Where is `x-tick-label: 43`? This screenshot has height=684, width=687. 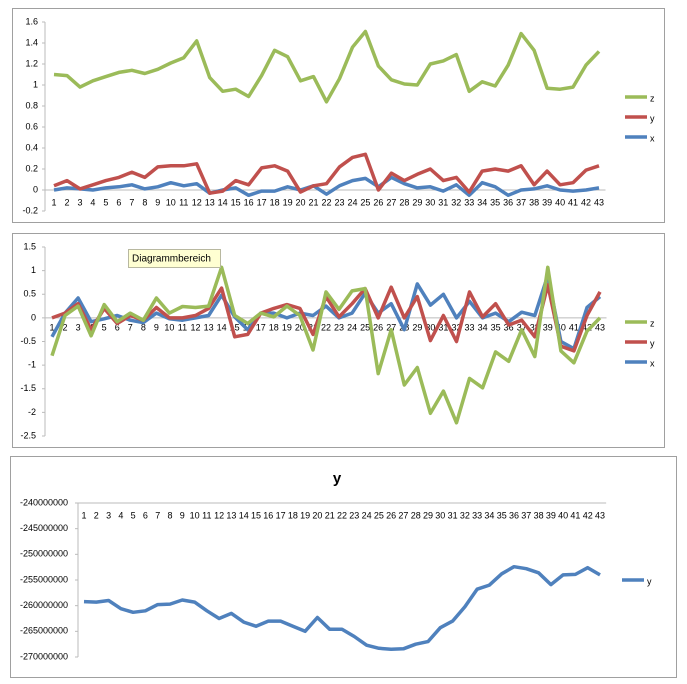
x-tick-label: 43 is located at coordinates (600, 327).